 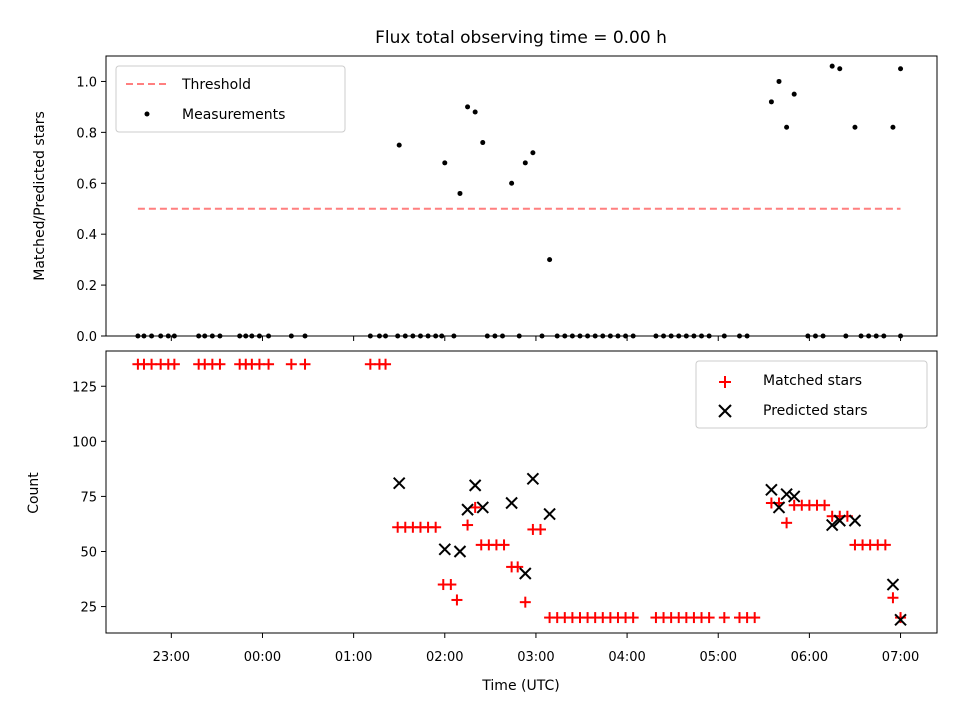 I want to click on measurements-legend-swatch, so click(x=147, y=114).